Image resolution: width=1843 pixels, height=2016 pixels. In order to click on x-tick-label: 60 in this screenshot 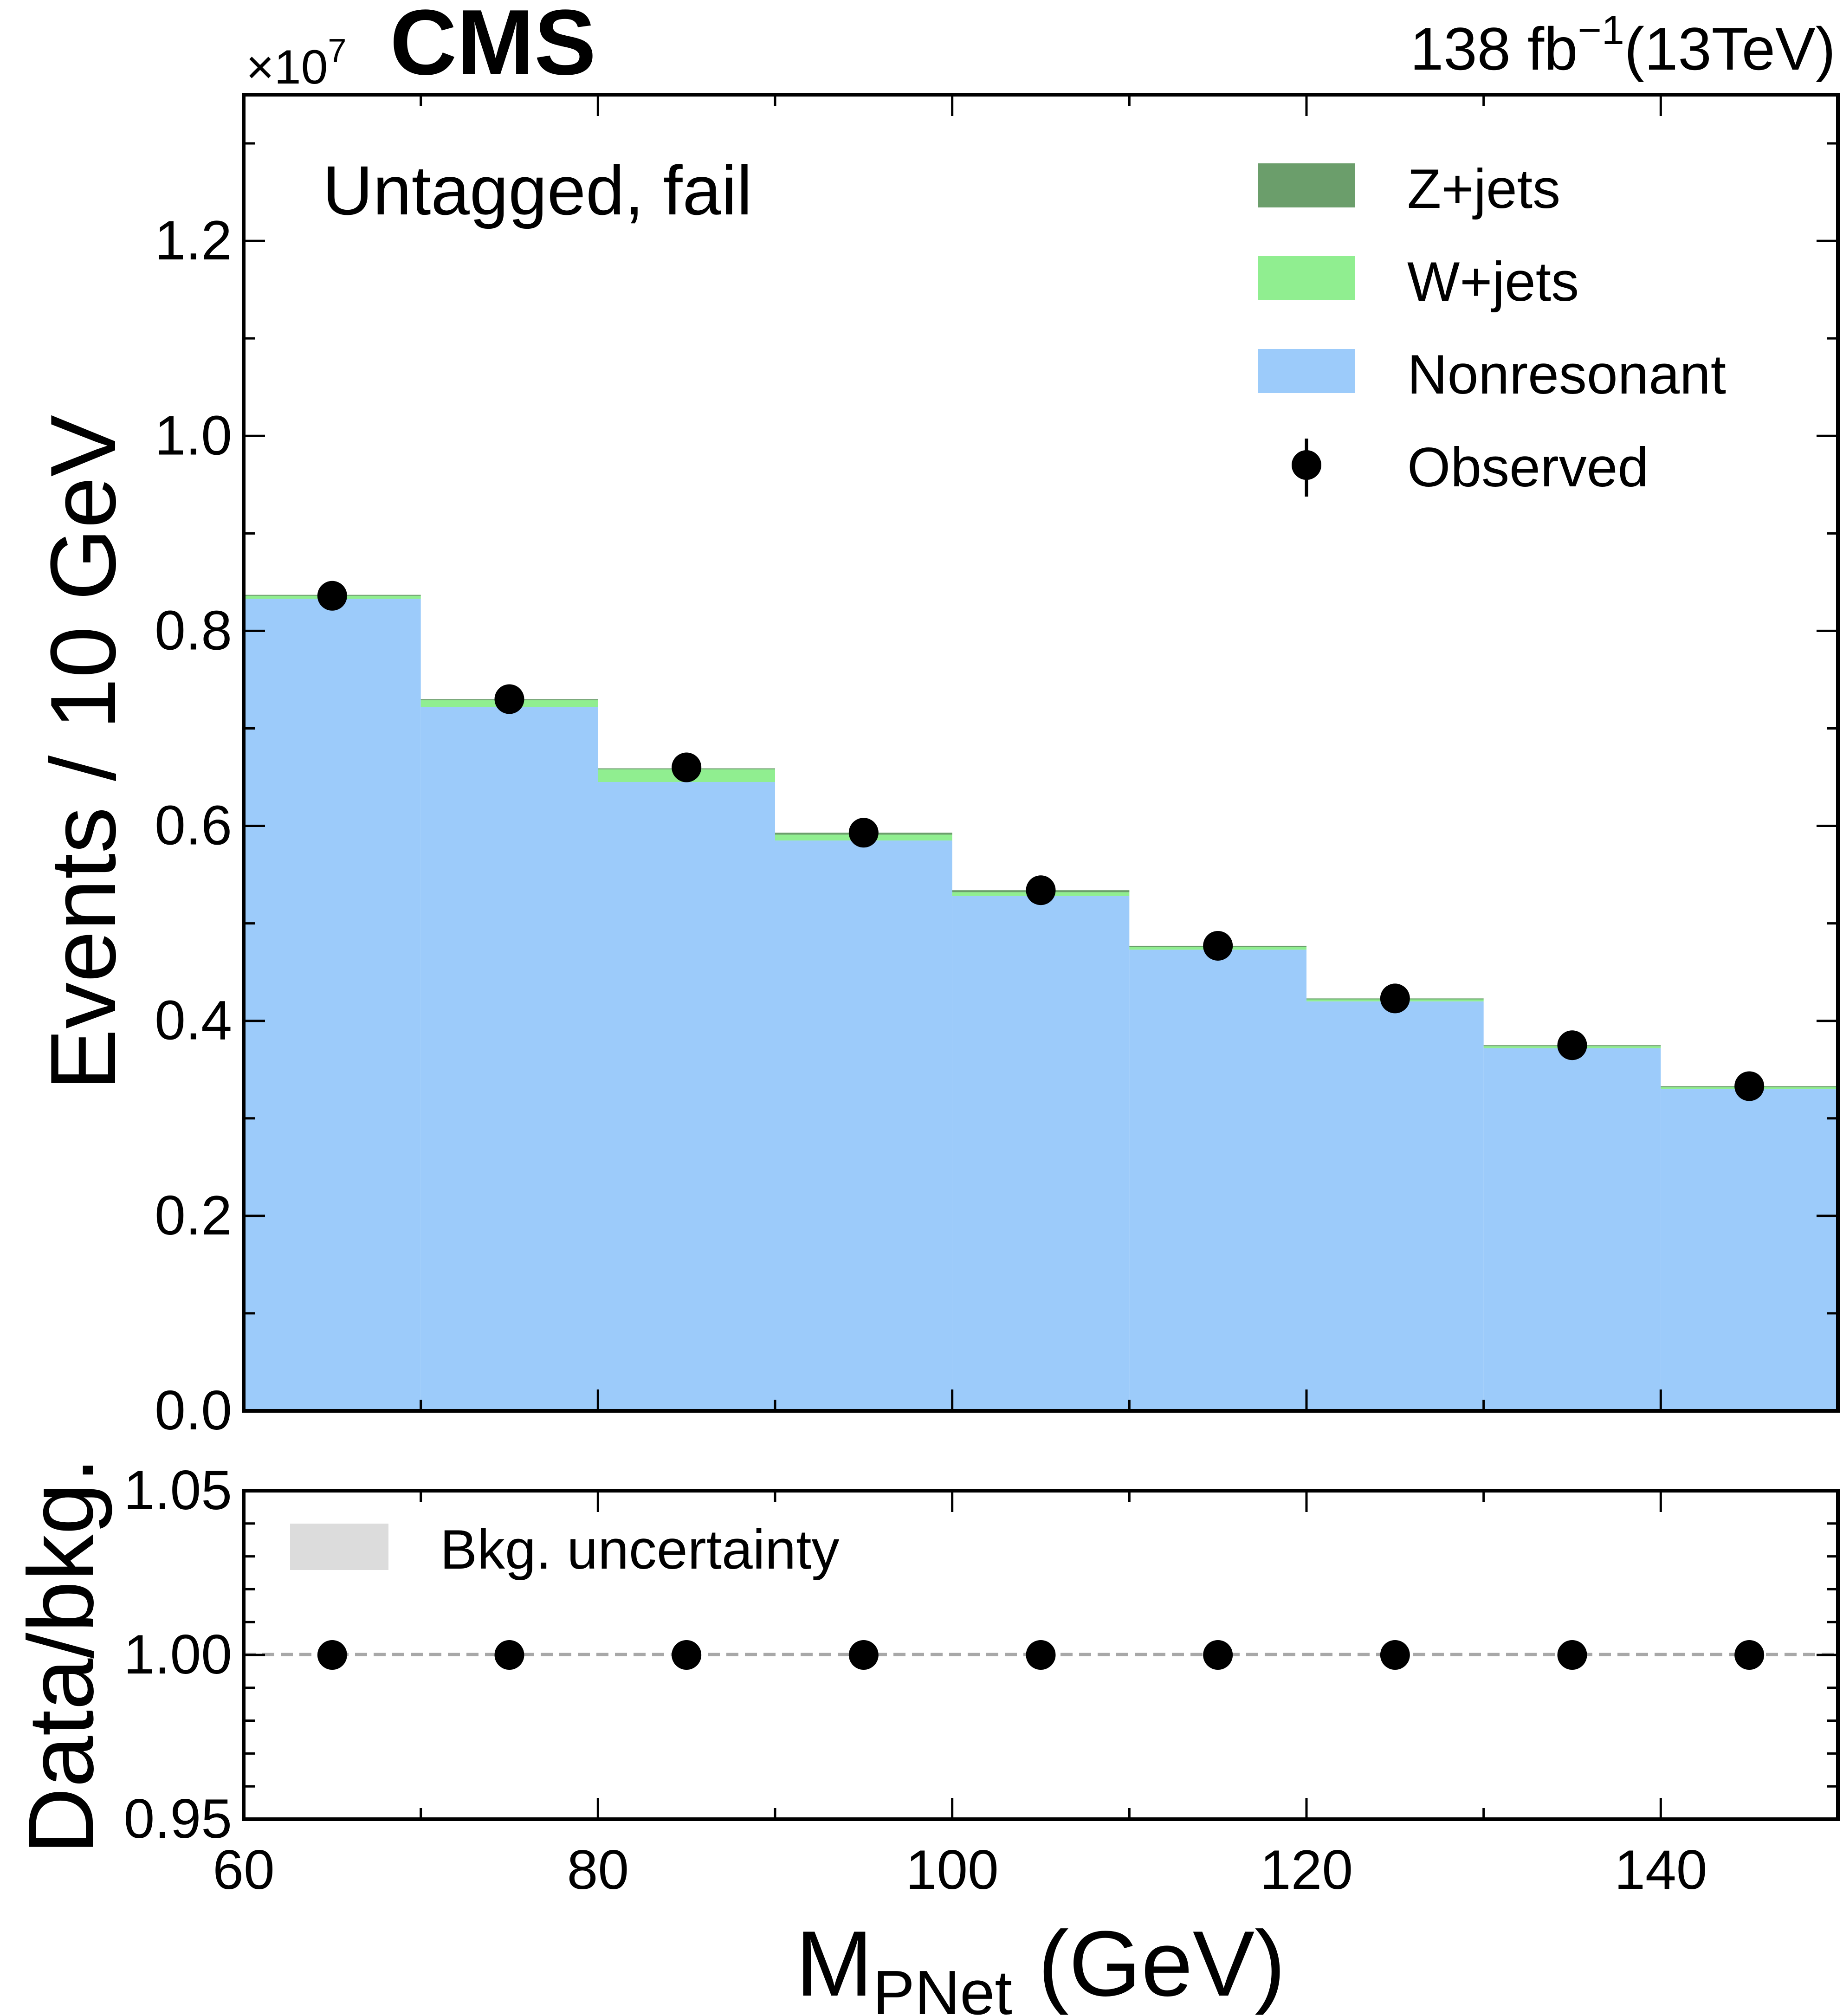, I will do `click(243, 1870)`.